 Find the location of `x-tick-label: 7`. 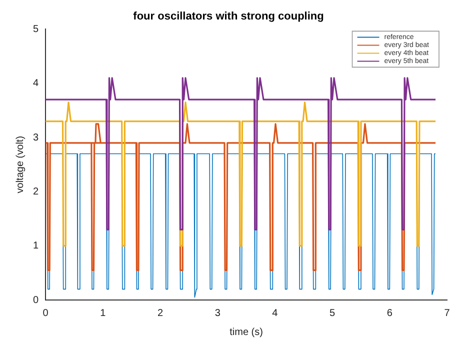

x-tick-label: 7 is located at coordinates (447, 313).